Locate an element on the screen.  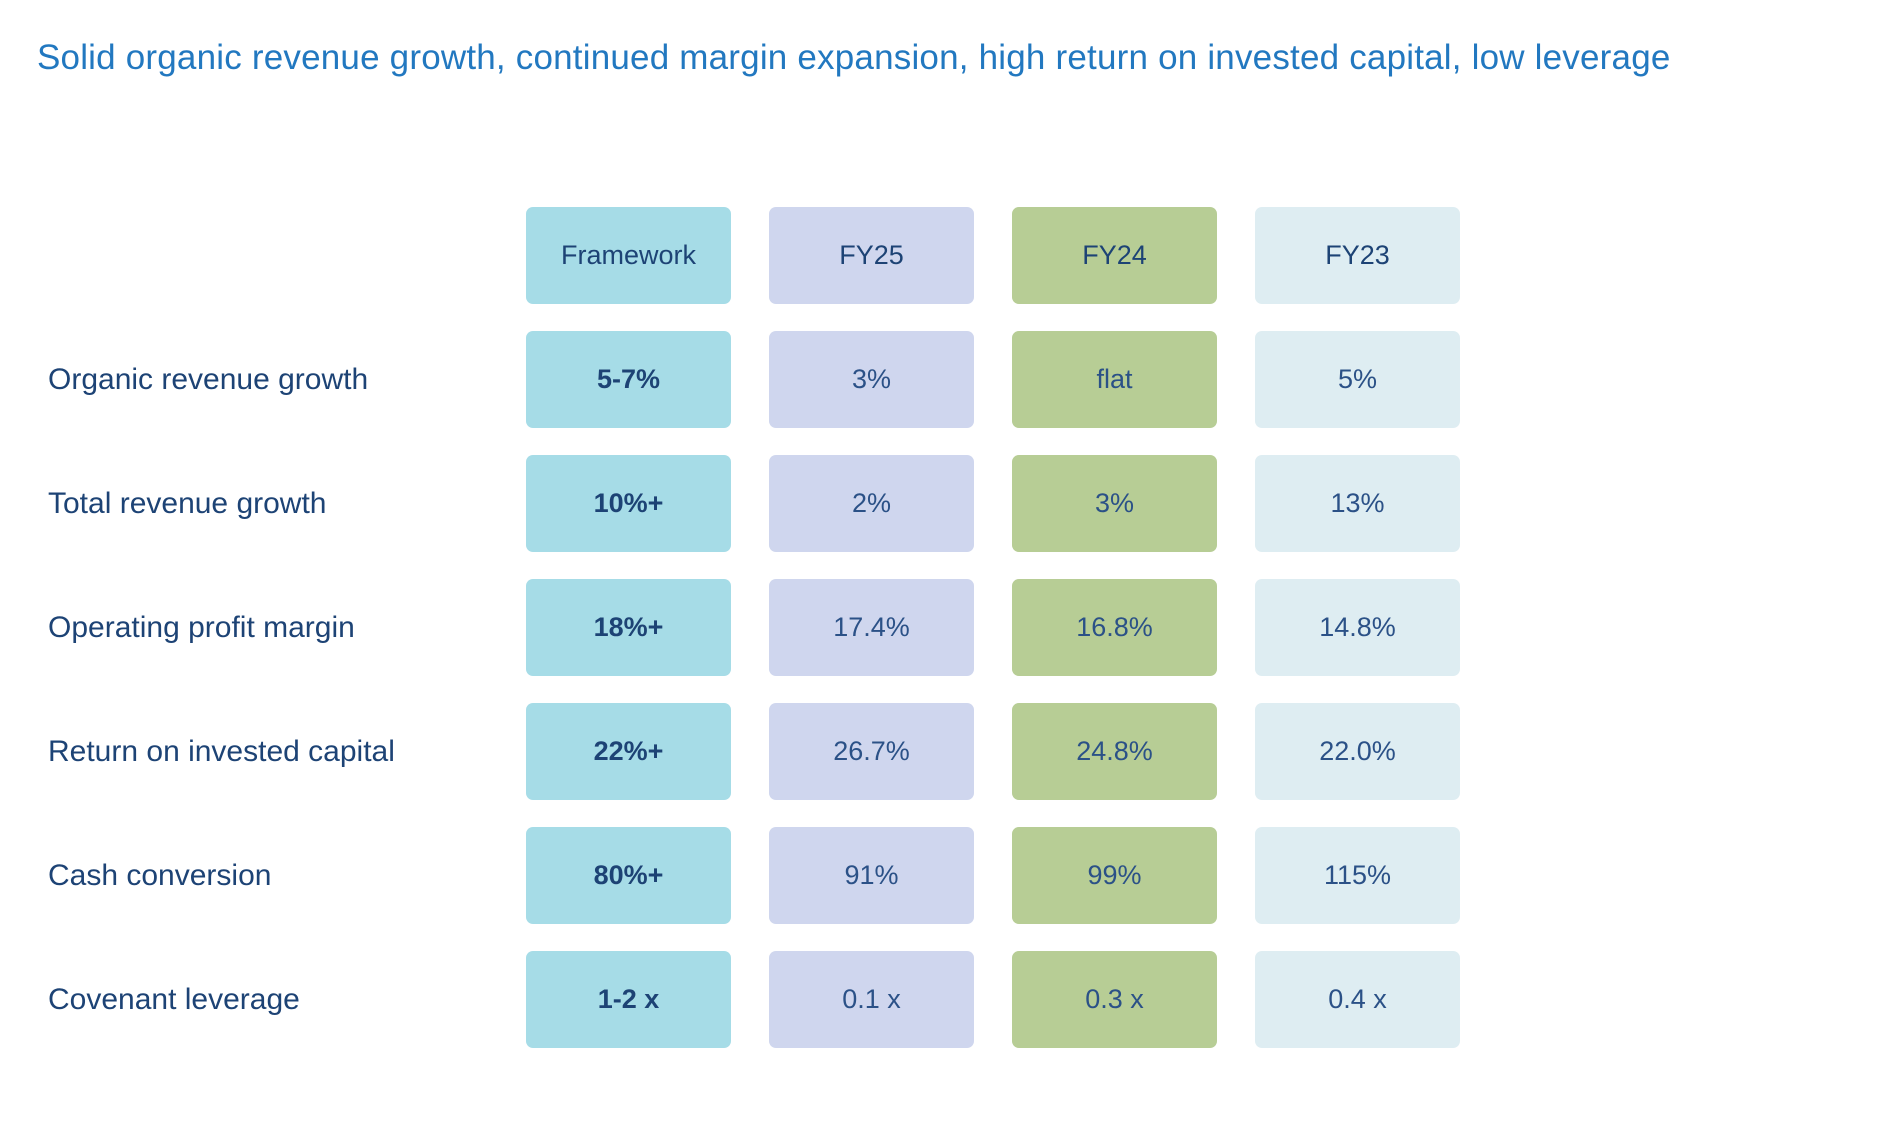
cell-total-revenue-growth-fy24: 3% is located at coordinates (1114, 503).